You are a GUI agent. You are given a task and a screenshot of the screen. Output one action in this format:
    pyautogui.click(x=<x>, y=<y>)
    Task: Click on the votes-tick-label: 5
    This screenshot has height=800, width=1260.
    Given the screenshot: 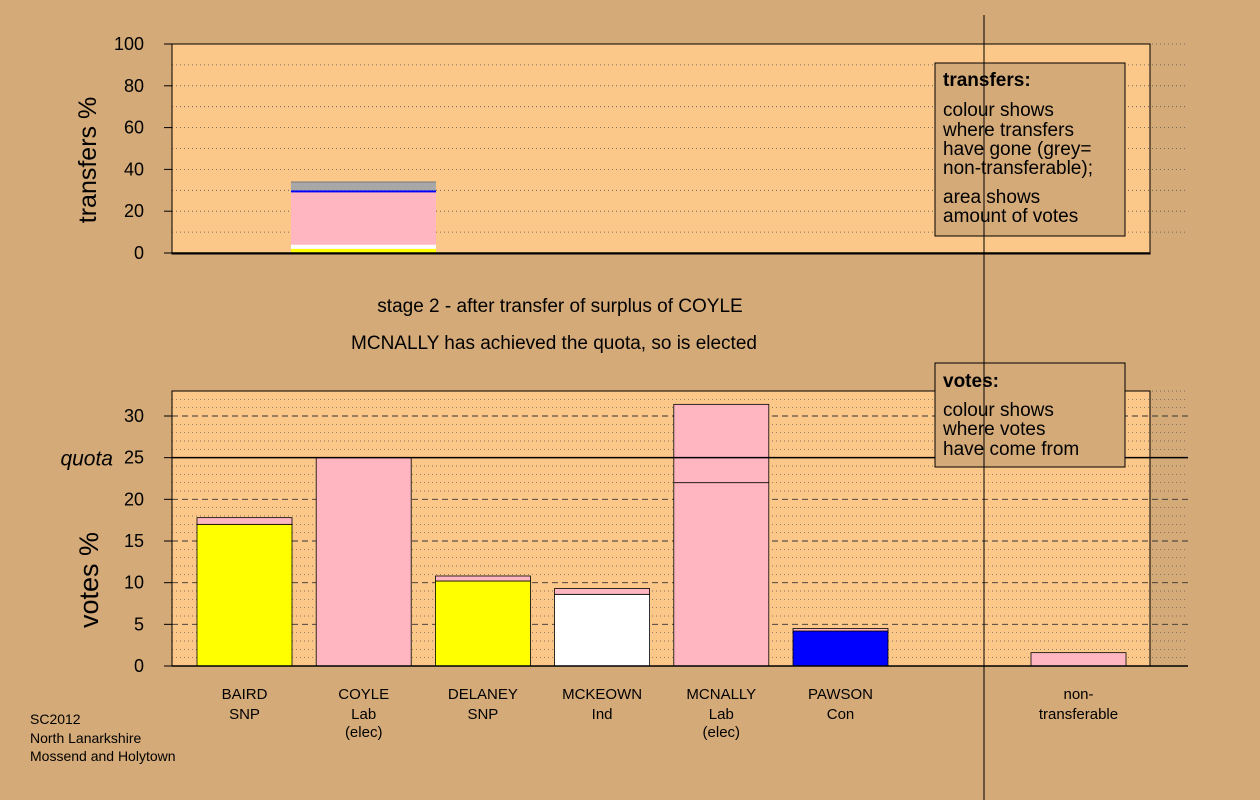 What is the action you would take?
    pyautogui.click(x=139, y=624)
    